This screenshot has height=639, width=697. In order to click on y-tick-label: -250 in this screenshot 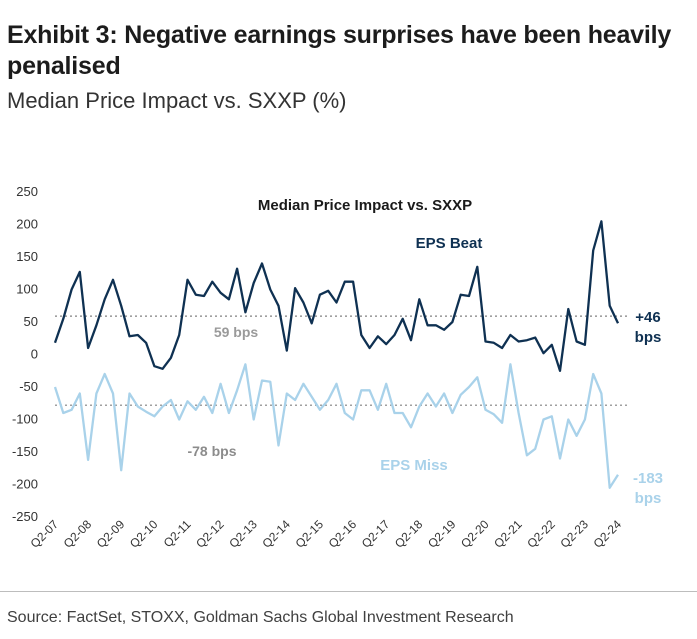, I will do `click(25, 516)`.